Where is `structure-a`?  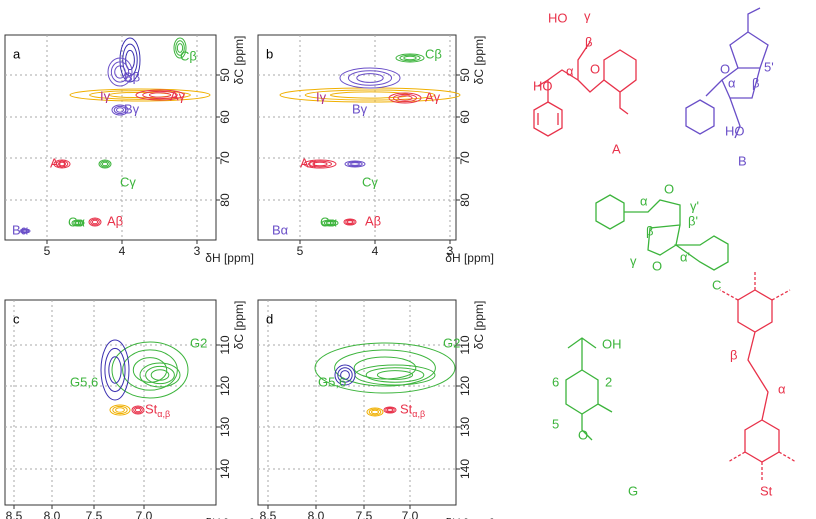
structure-a is located at coordinates (585, 89).